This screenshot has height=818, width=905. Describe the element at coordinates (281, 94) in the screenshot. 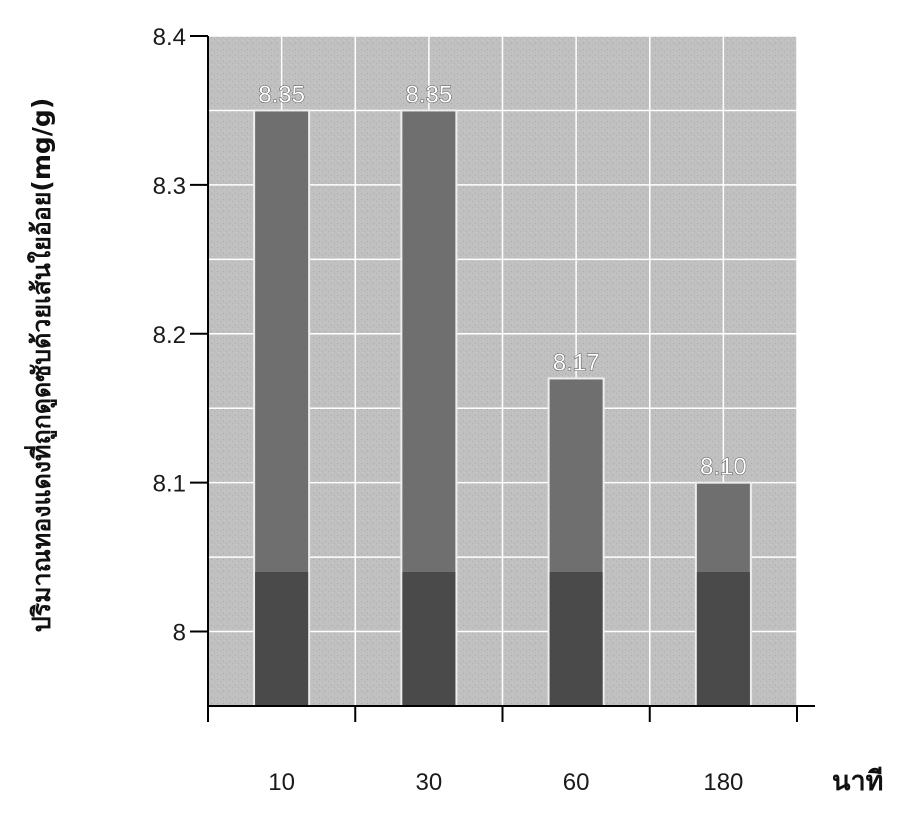

I see `data-label-10: 8.35` at that location.